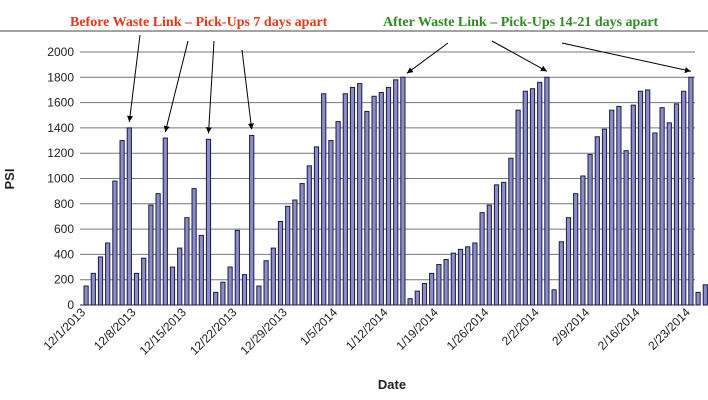 The width and height of the screenshot is (708, 400). I want to click on y-tick-label: 1000, so click(60, 179).